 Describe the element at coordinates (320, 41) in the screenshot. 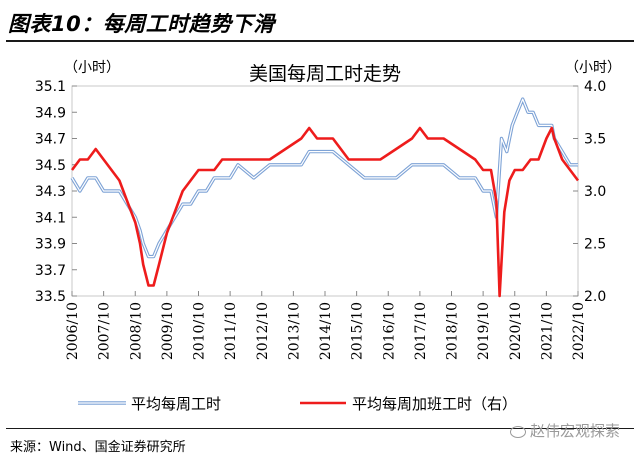

I see `title-rule` at that location.